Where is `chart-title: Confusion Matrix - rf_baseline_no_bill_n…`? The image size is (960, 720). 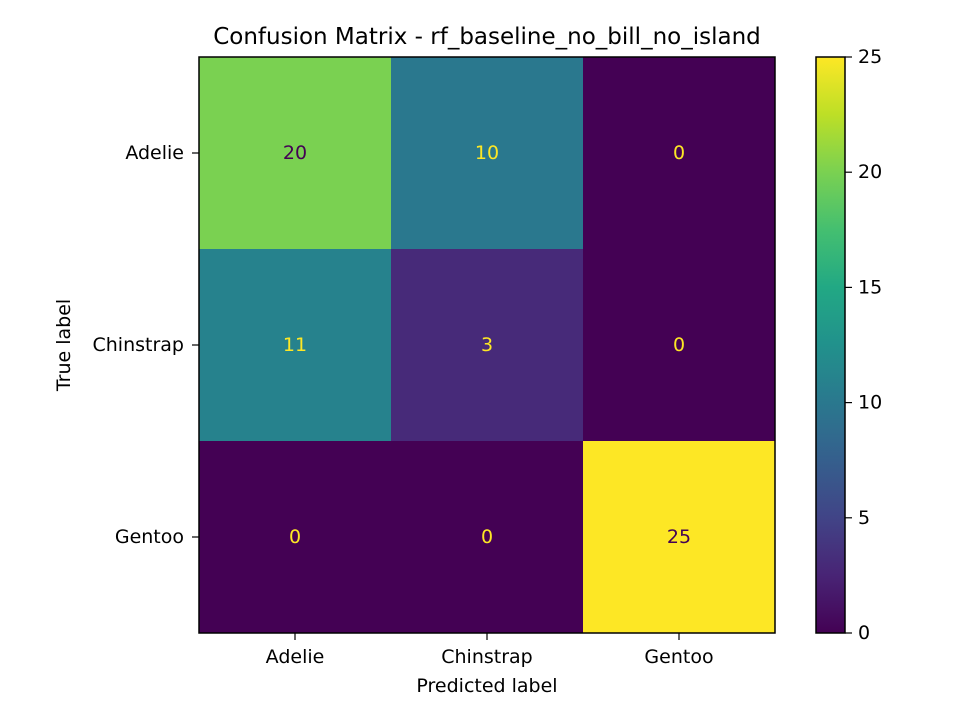 chart-title: Confusion Matrix - rf_baseline_no_bill_n… is located at coordinates (487, 37).